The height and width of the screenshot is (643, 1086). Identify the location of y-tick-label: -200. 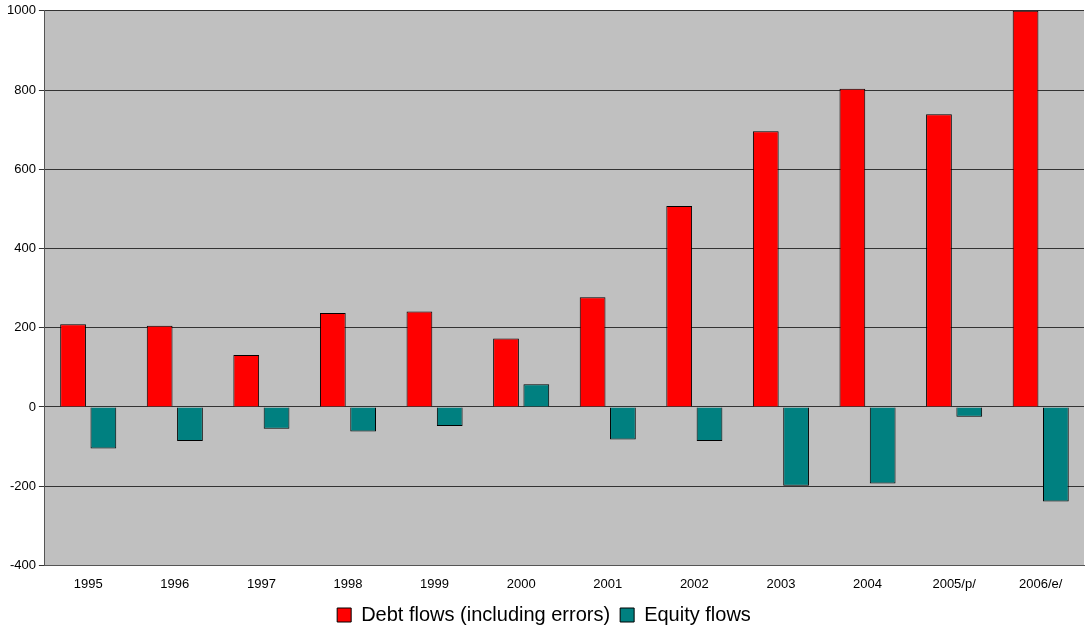
(22, 485).